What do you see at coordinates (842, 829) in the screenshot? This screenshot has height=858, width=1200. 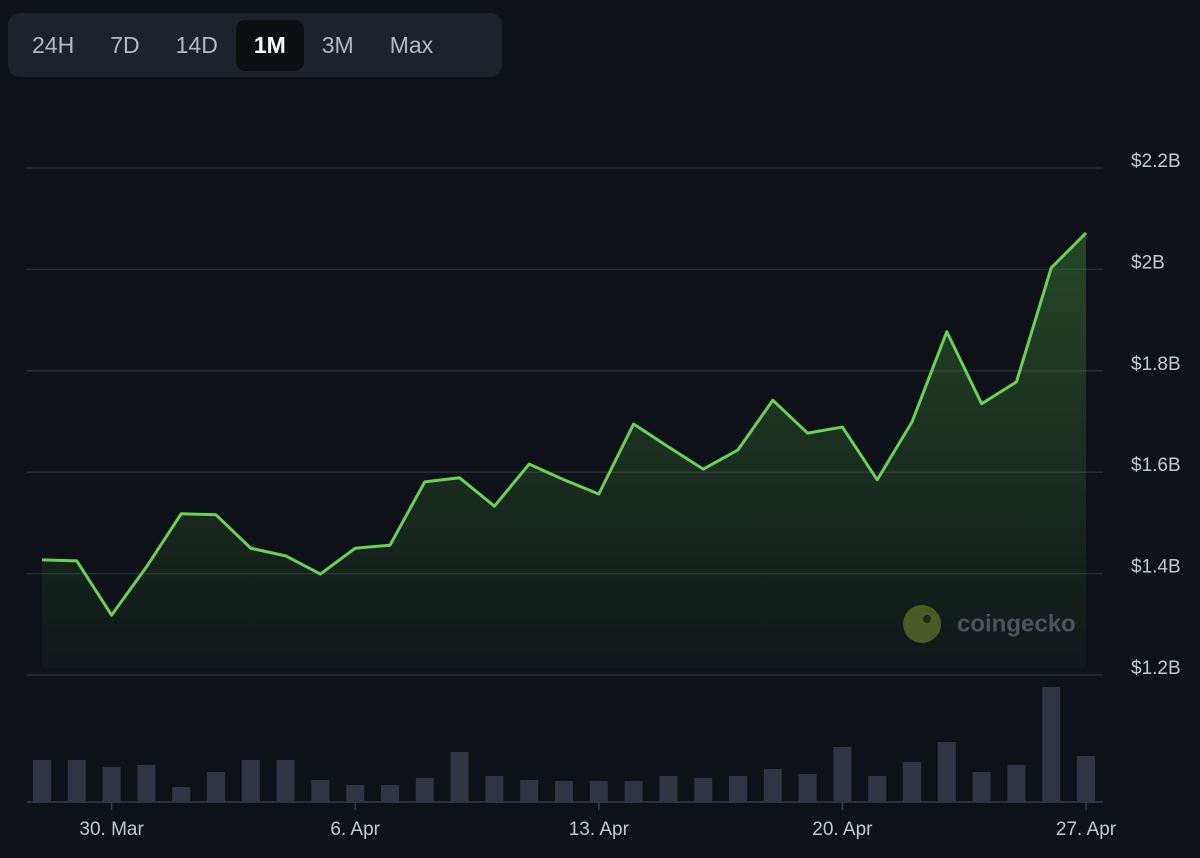 I see `x-tick-label: 20. Apr` at bounding box center [842, 829].